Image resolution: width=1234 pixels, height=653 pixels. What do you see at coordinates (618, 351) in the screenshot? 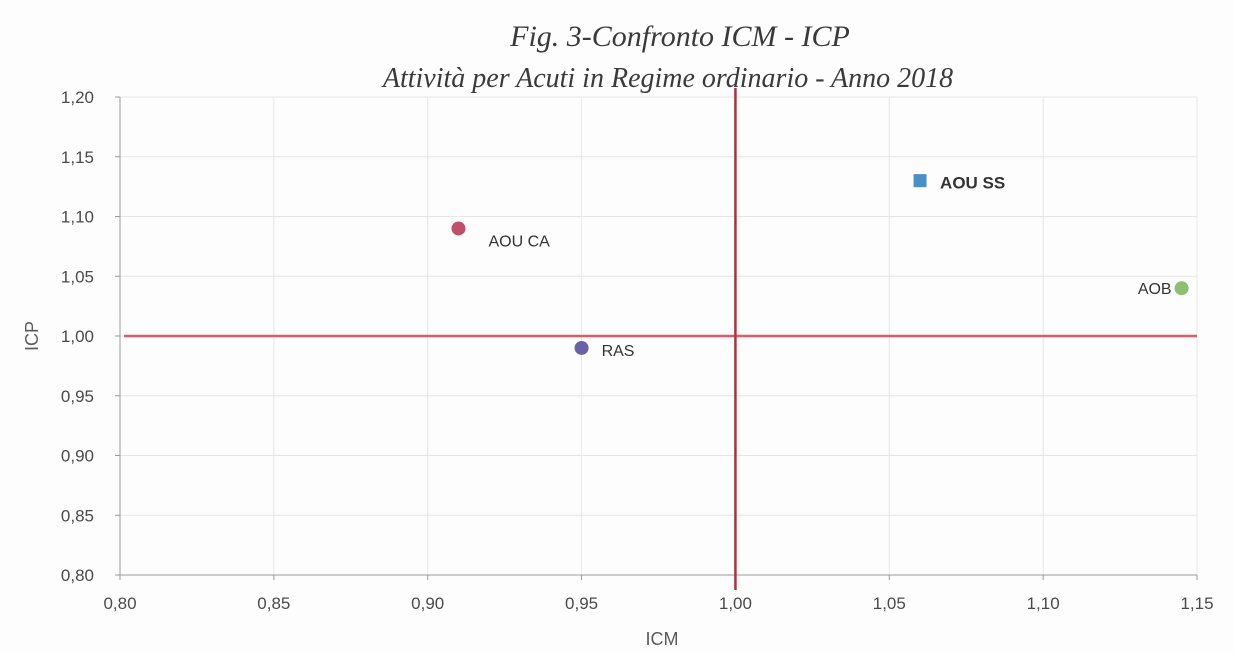
I see `data-label-ras: RAS` at bounding box center [618, 351].